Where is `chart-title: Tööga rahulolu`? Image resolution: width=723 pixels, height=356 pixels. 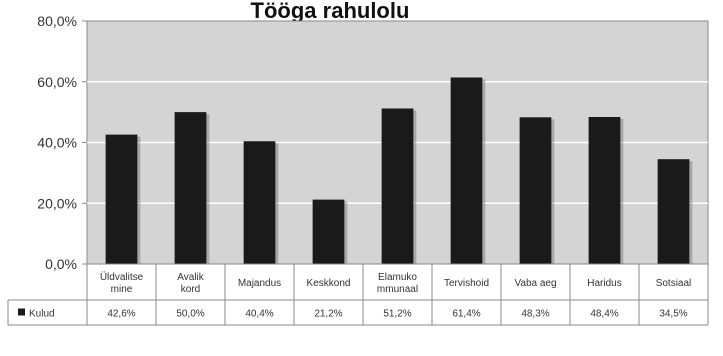
chart-title: Tööga rahulolu is located at coordinates (330, 11).